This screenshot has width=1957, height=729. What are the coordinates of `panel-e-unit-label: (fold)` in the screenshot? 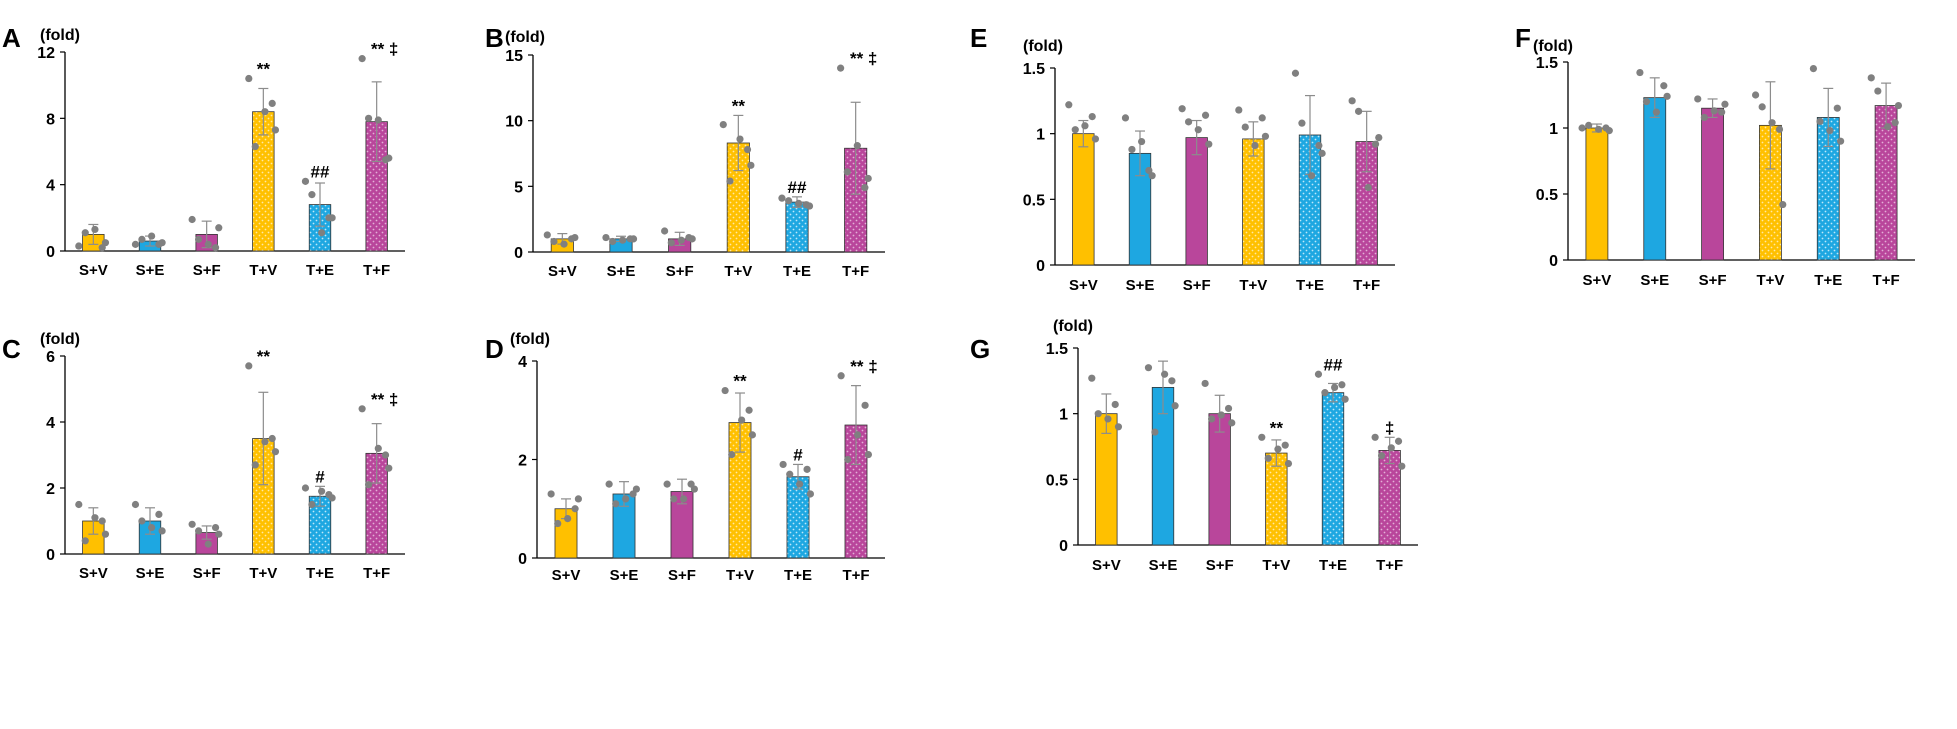 It's located at (1043, 46).